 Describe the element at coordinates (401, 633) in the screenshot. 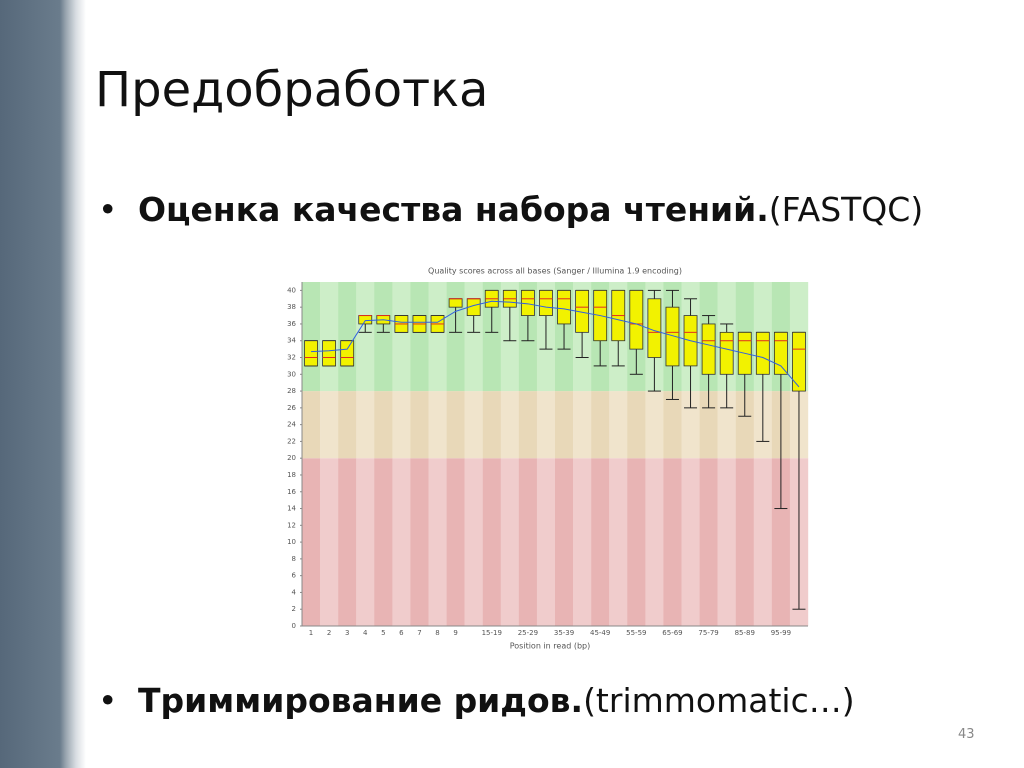

I see `x-tick-label: 6` at that location.